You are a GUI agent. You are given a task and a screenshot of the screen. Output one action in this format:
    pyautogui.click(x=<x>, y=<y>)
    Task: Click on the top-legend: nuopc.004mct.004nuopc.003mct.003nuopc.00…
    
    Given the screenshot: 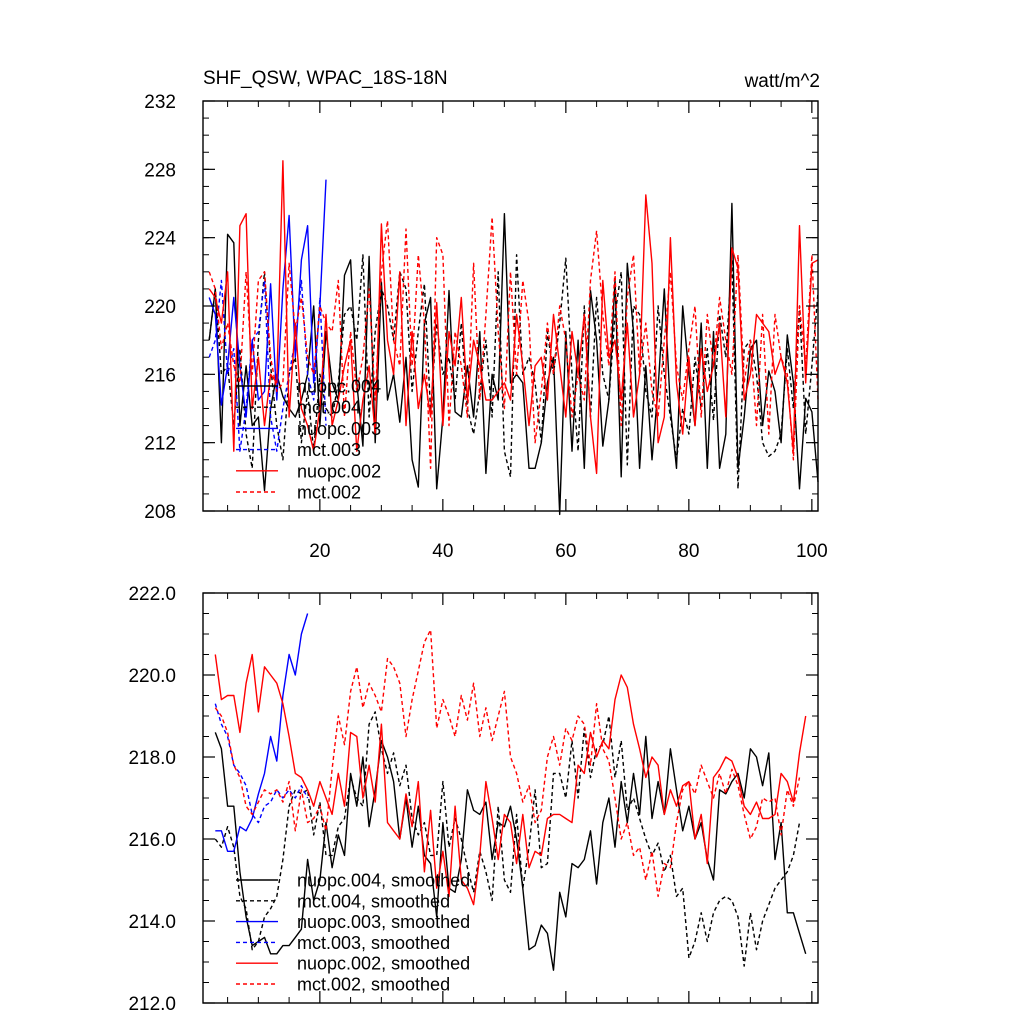 What is the action you would take?
    pyautogui.click(x=308, y=440)
    